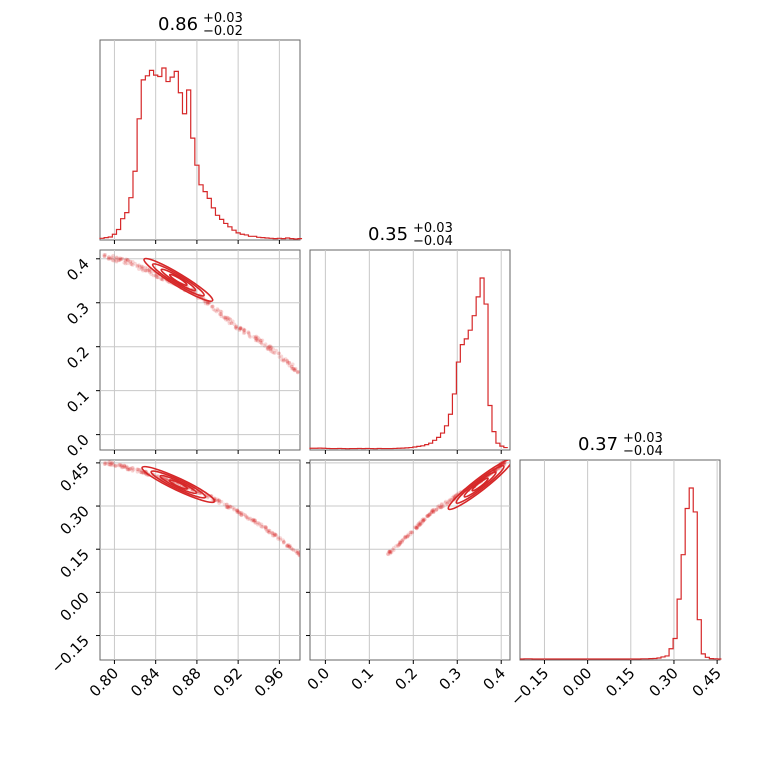 This screenshot has width=760, height=760. What do you see at coordinates (407, 576) in the screenshot?
I see `scatter-panel-3-2: 0.0 0.1 0.2 0.3 0.4` at bounding box center [407, 576].